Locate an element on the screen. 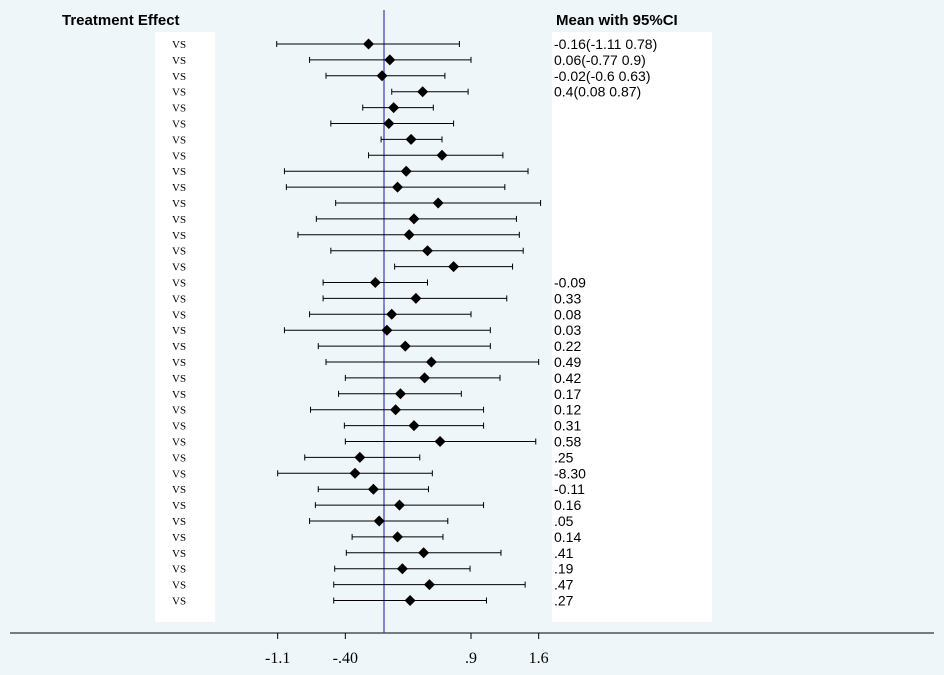 The height and width of the screenshot is (675, 944). x-tick-label: .9 is located at coordinates (471, 658).